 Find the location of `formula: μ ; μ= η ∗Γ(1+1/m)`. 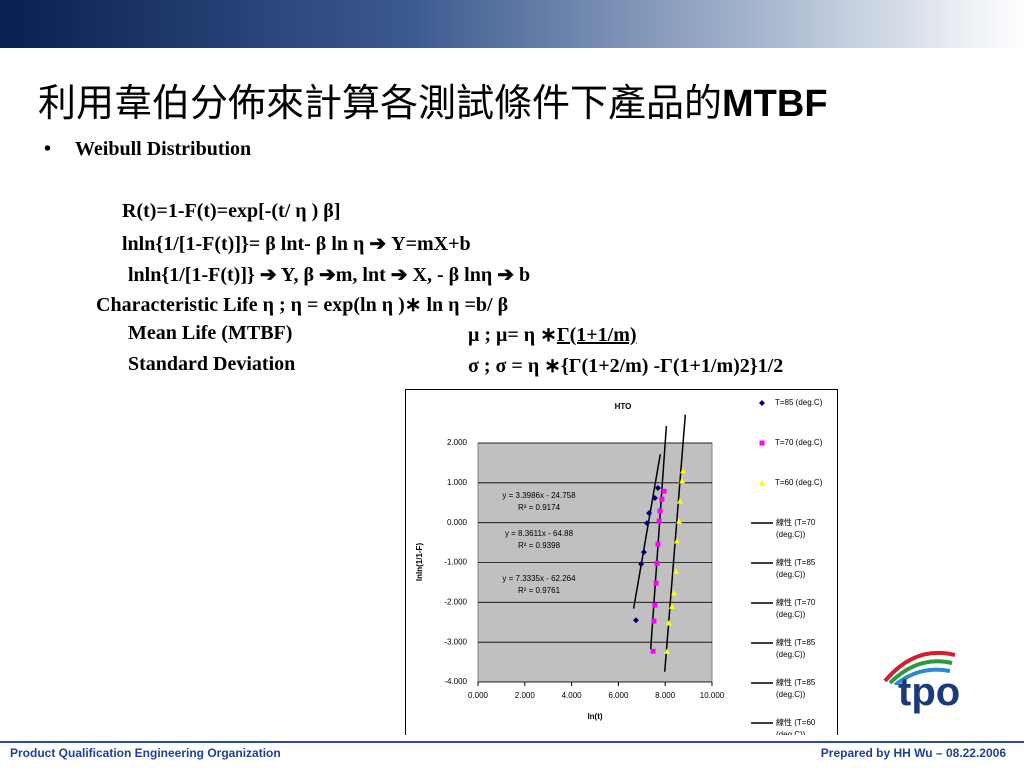

formula: μ ; μ= η ∗Γ(1+1/m) is located at coordinates (552, 334).